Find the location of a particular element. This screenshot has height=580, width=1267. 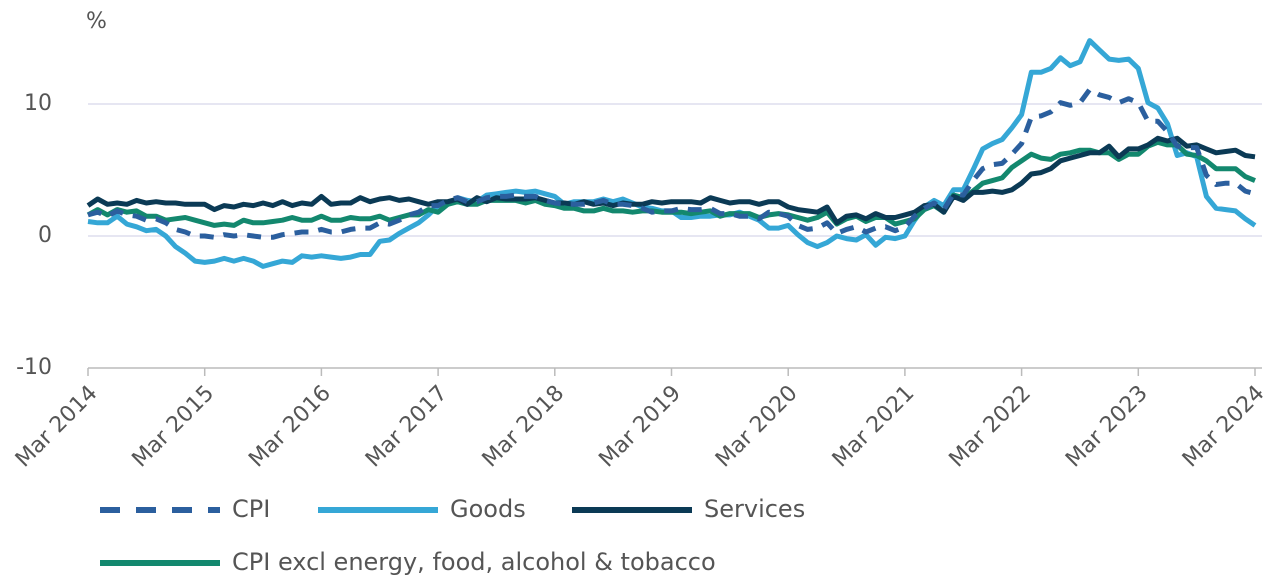

legend-label: Goods is located at coordinates (488, 509).